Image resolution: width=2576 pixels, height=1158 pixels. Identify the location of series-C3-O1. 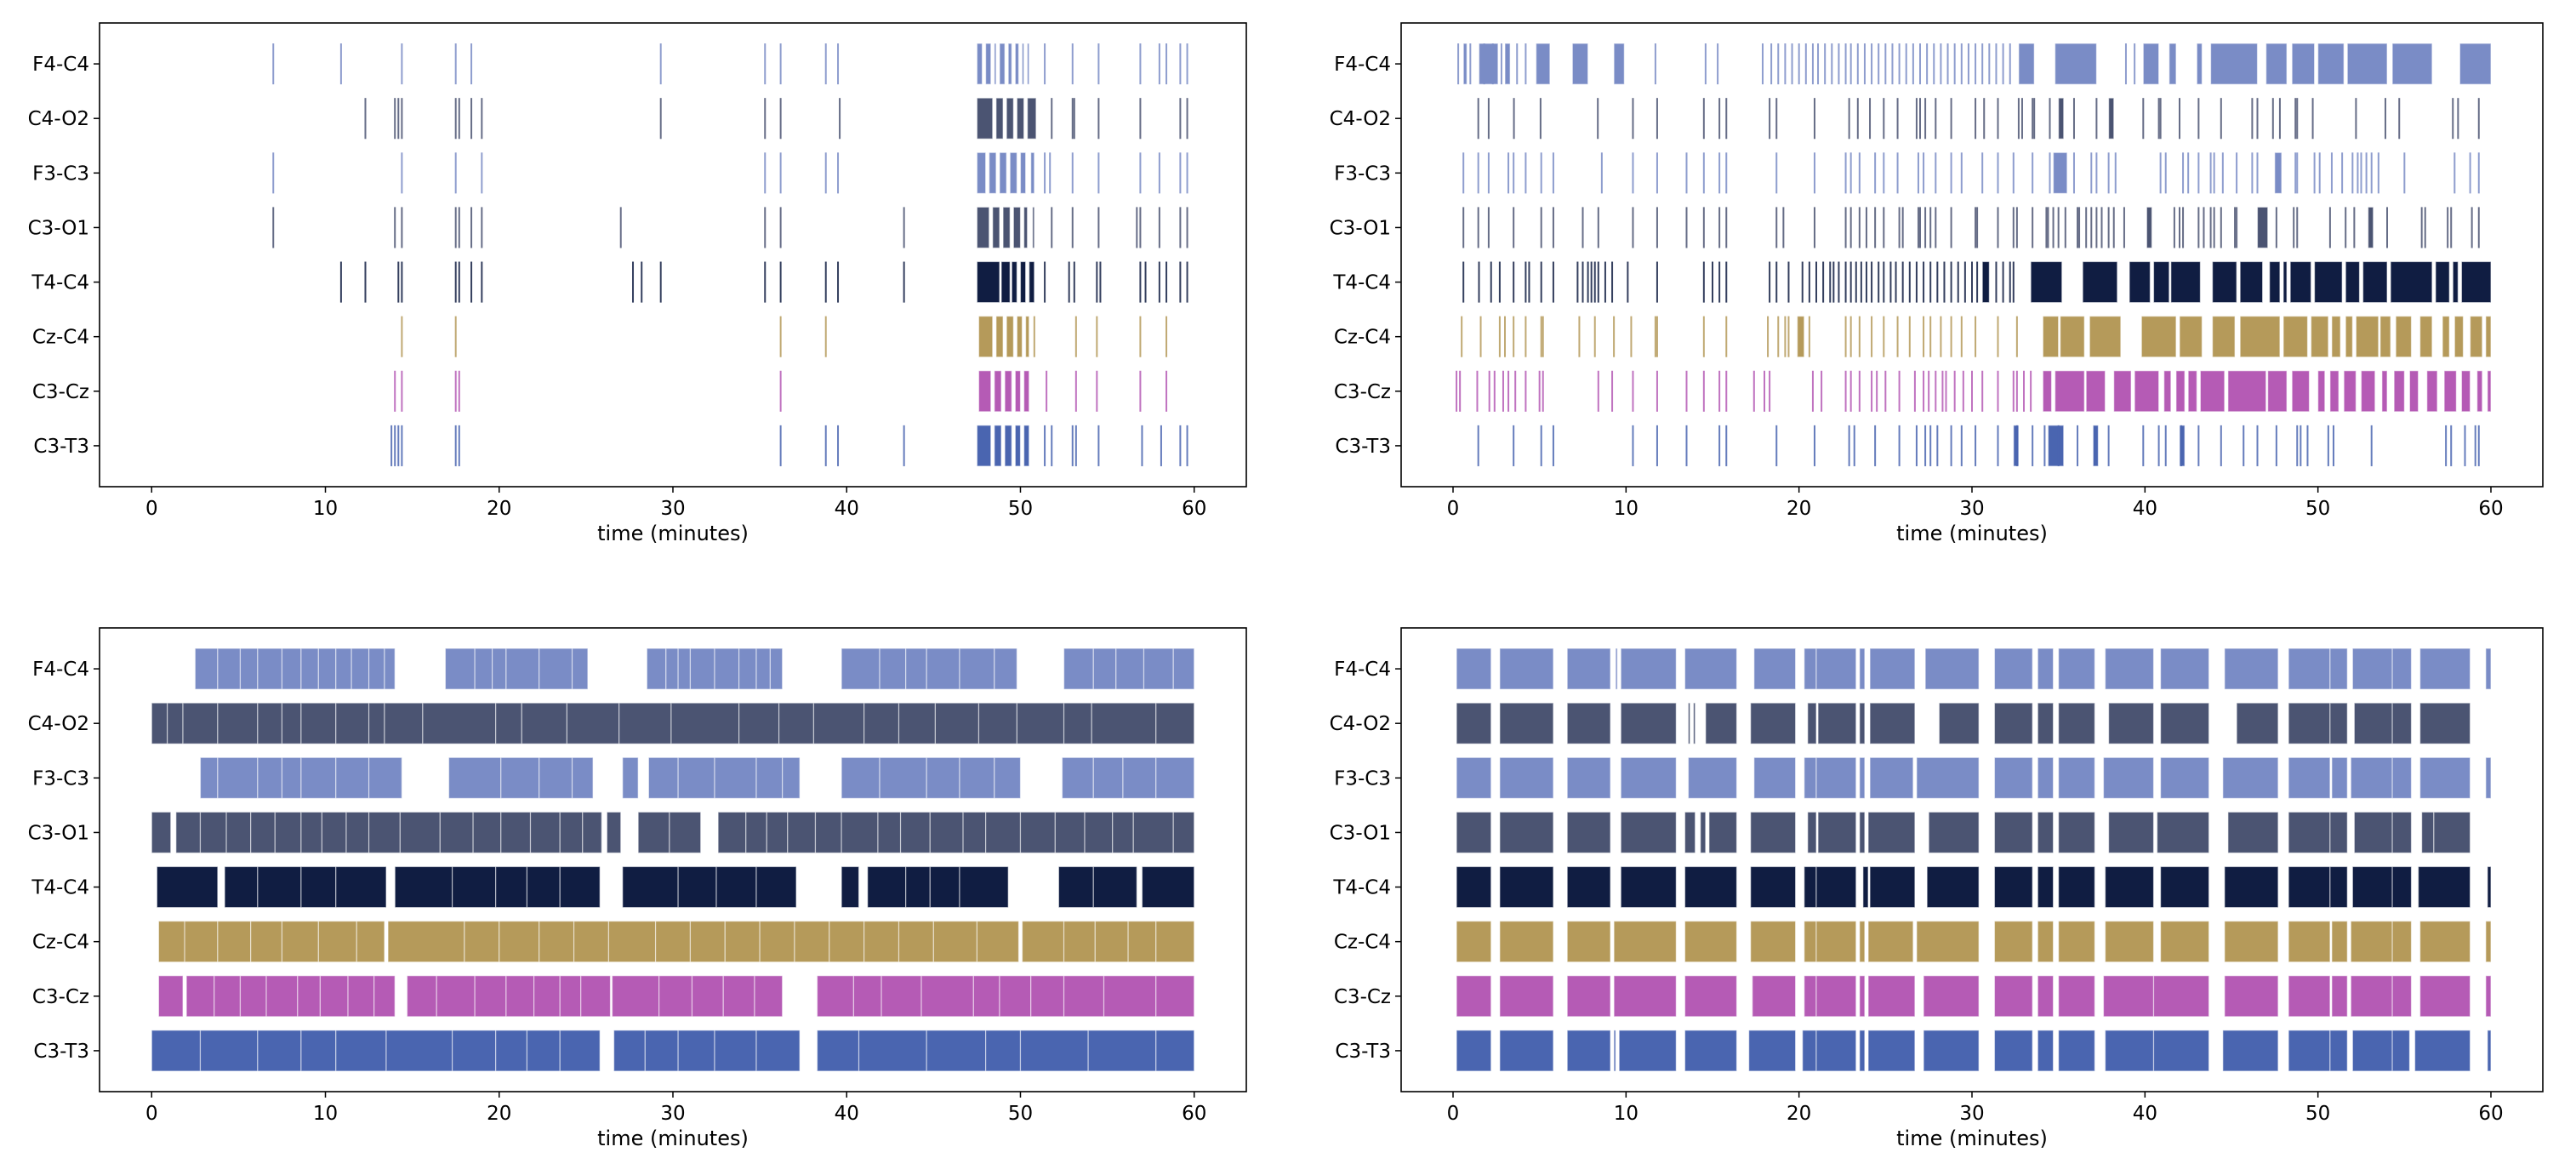
(1963, 832).